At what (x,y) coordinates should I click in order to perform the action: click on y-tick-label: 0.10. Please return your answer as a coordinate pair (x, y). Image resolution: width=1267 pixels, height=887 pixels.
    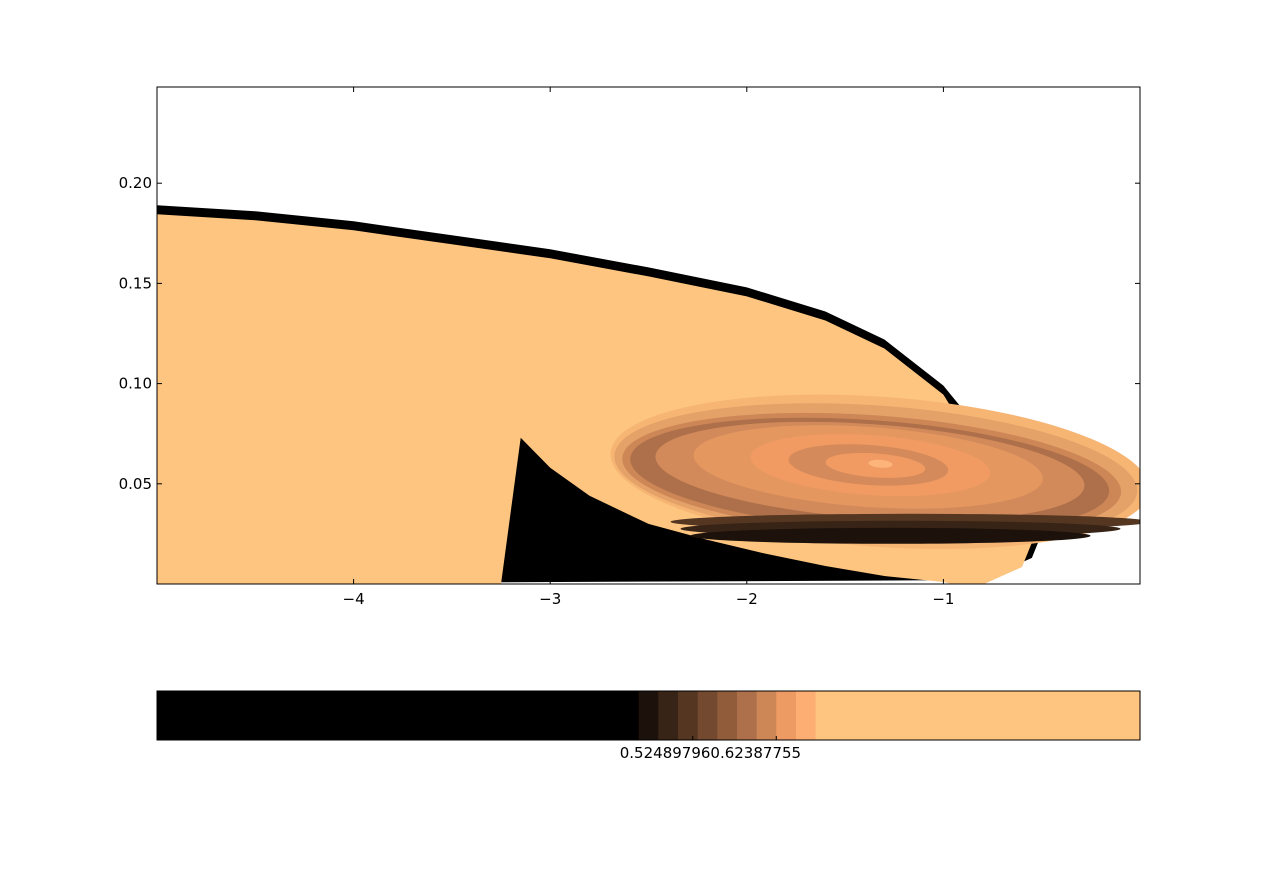
    Looking at the image, I should click on (135, 384).